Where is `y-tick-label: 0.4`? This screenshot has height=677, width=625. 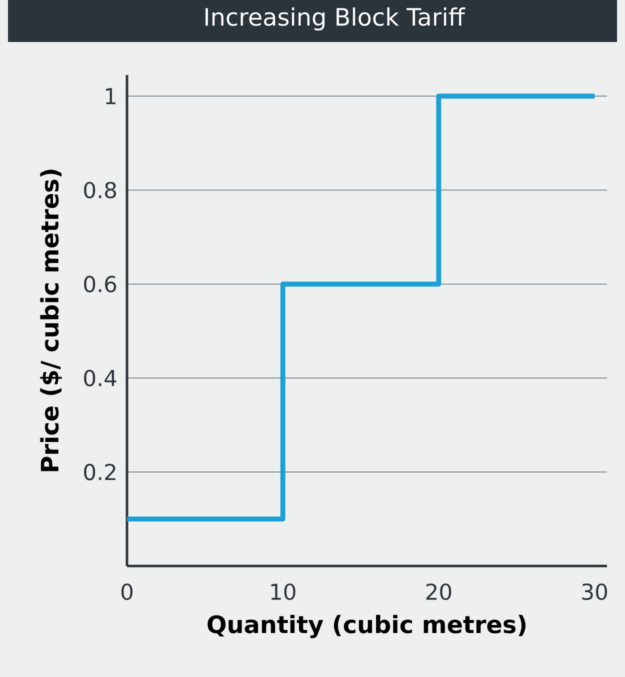 y-tick-label: 0.4 is located at coordinates (100, 378).